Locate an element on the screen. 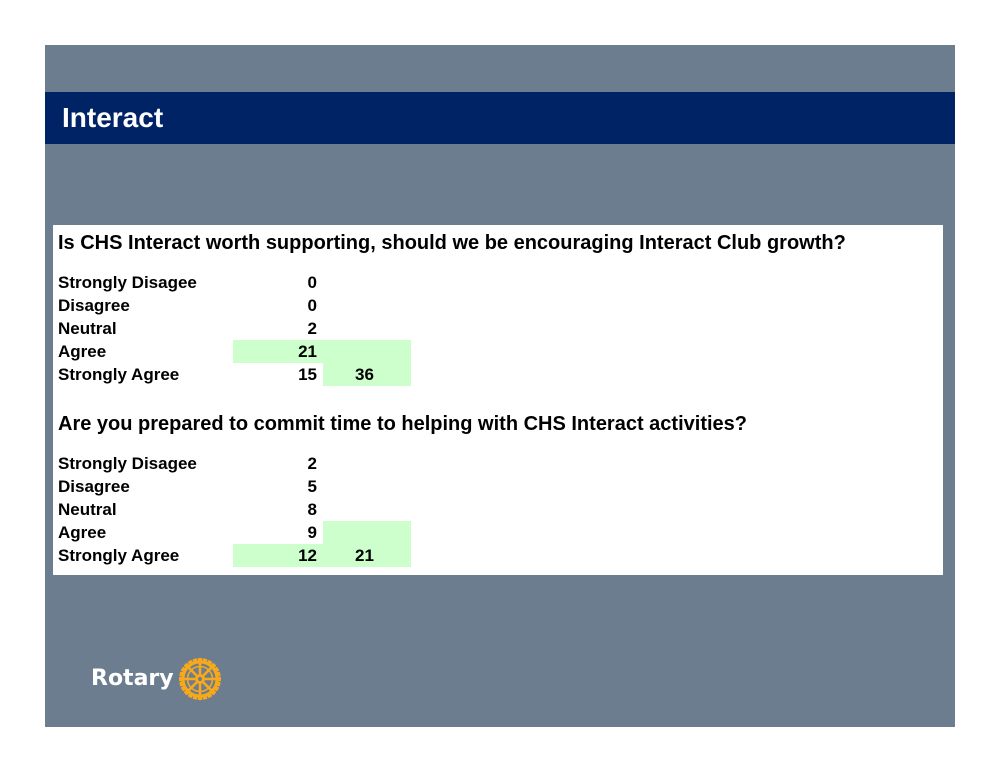  rotary-logo: Rotary is located at coordinates (156, 679).